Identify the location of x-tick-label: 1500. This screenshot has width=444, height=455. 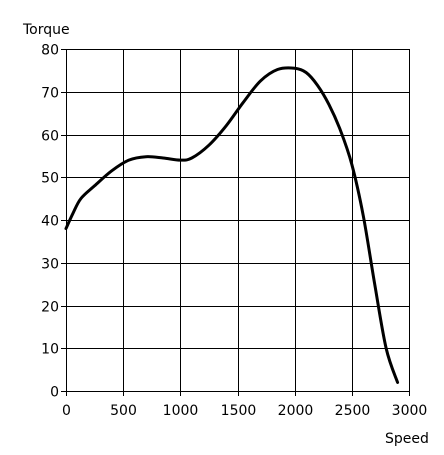
(239, 411).